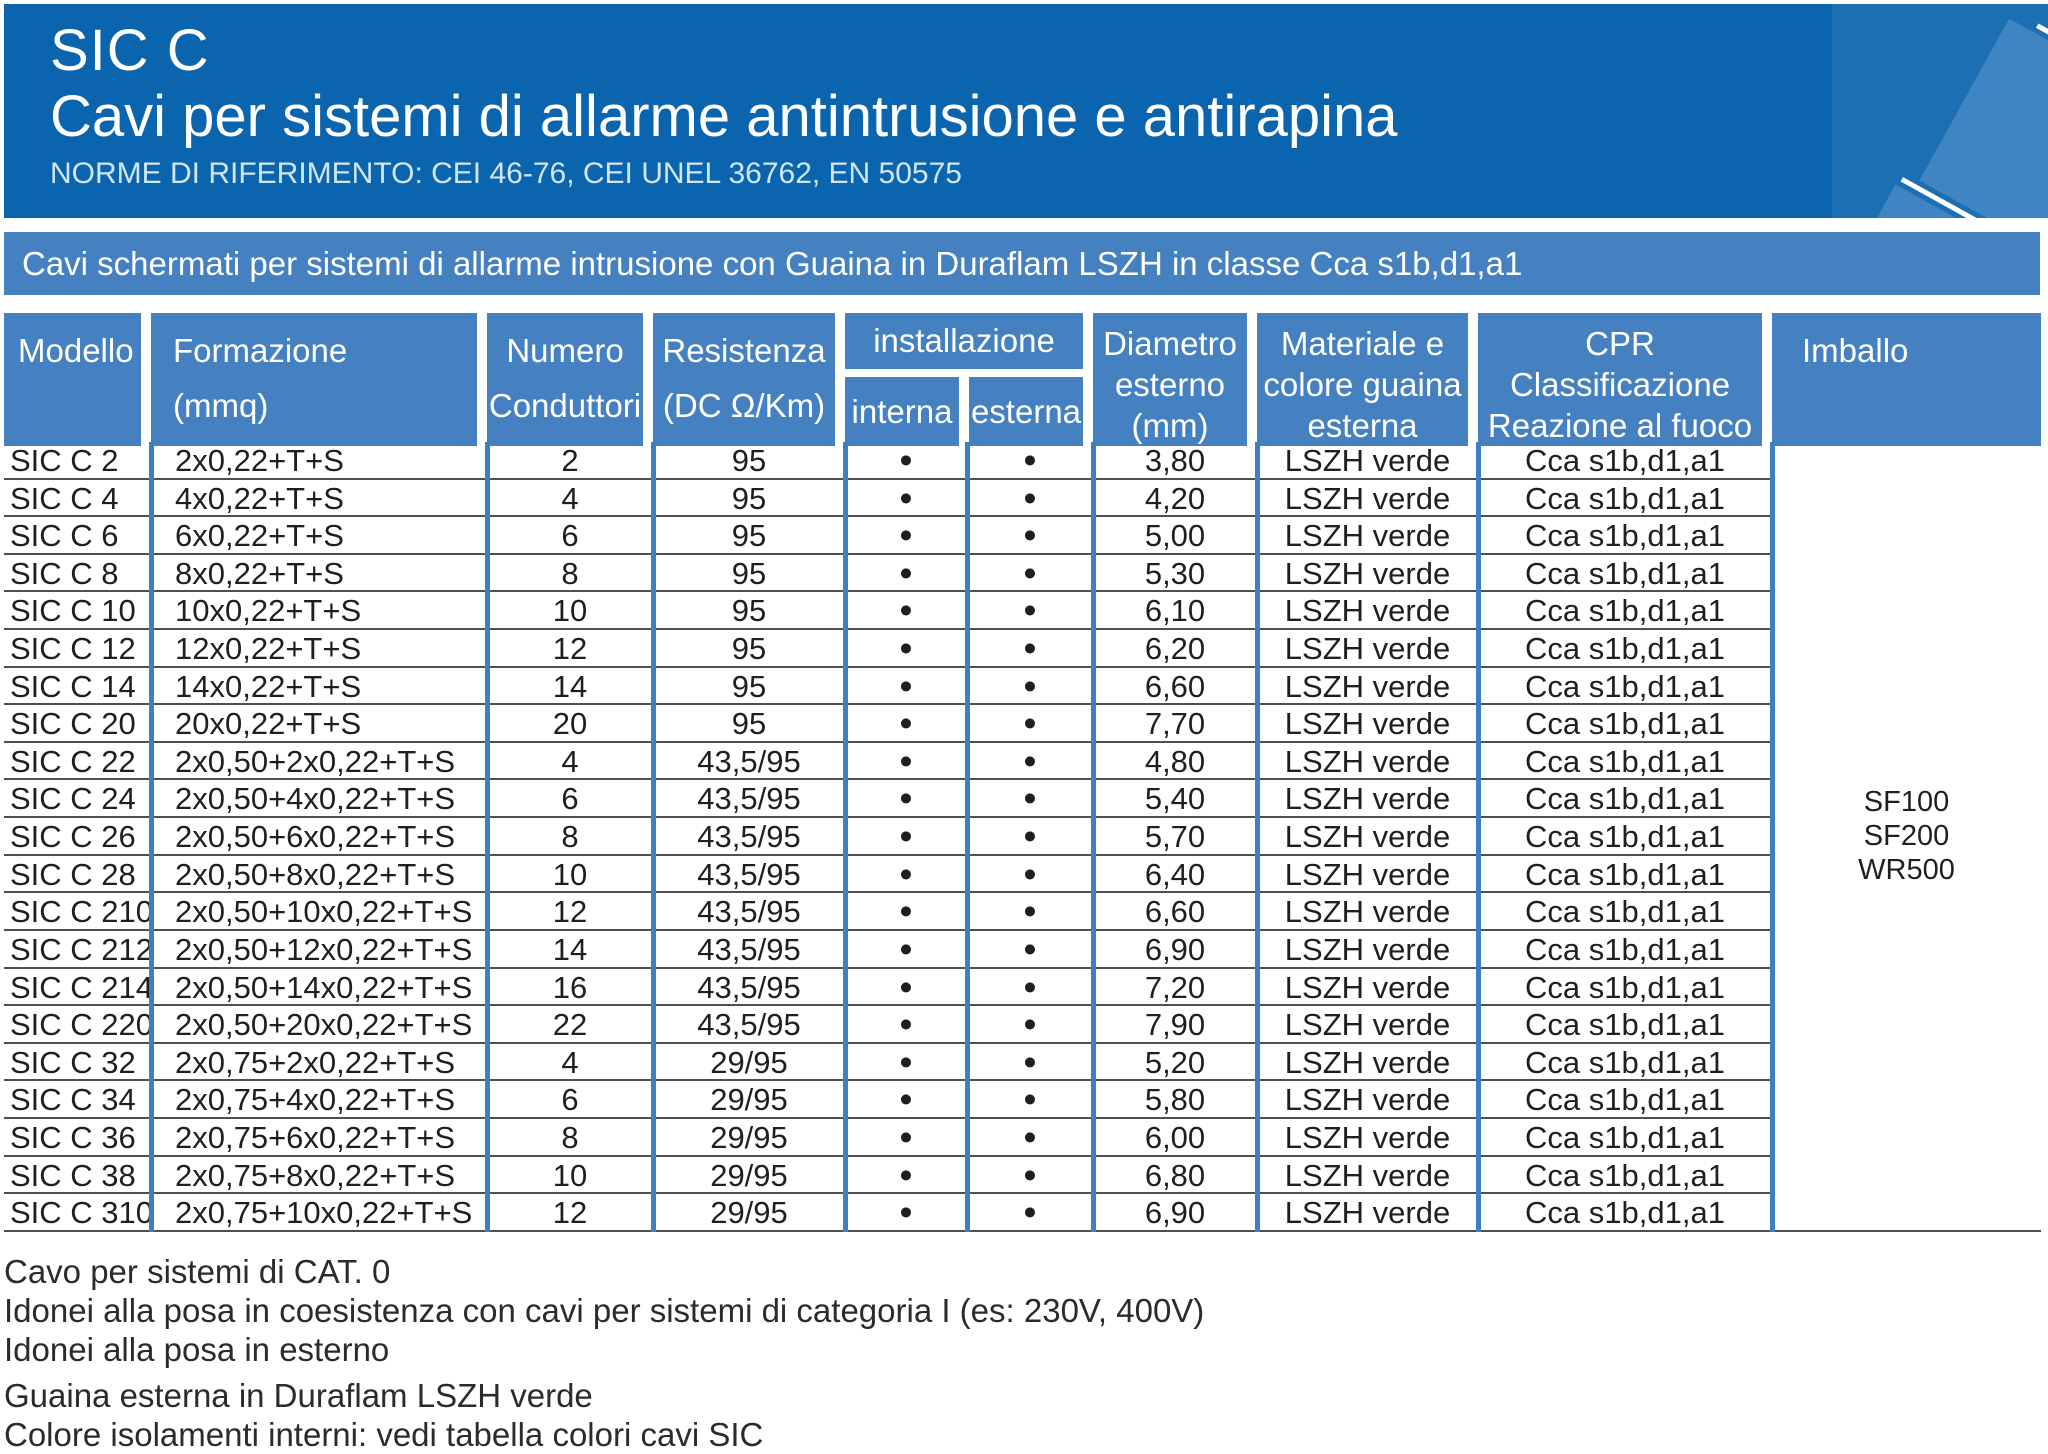  What do you see at coordinates (319, 837) in the screenshot?
I see `cell-formazione: 2x0,50+6x0,22+T+S` at bounding box center [319, 837].